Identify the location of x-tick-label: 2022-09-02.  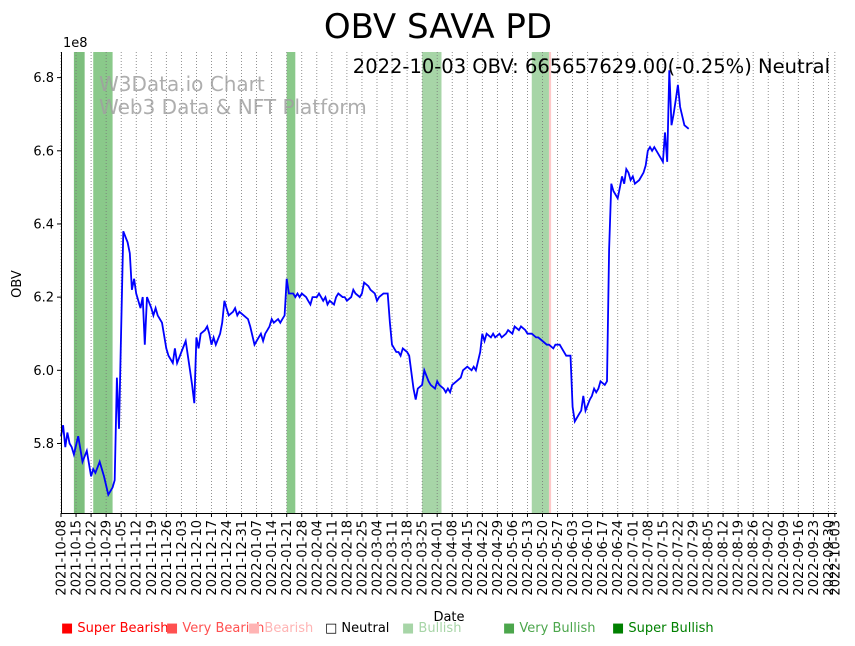
(769, 558).